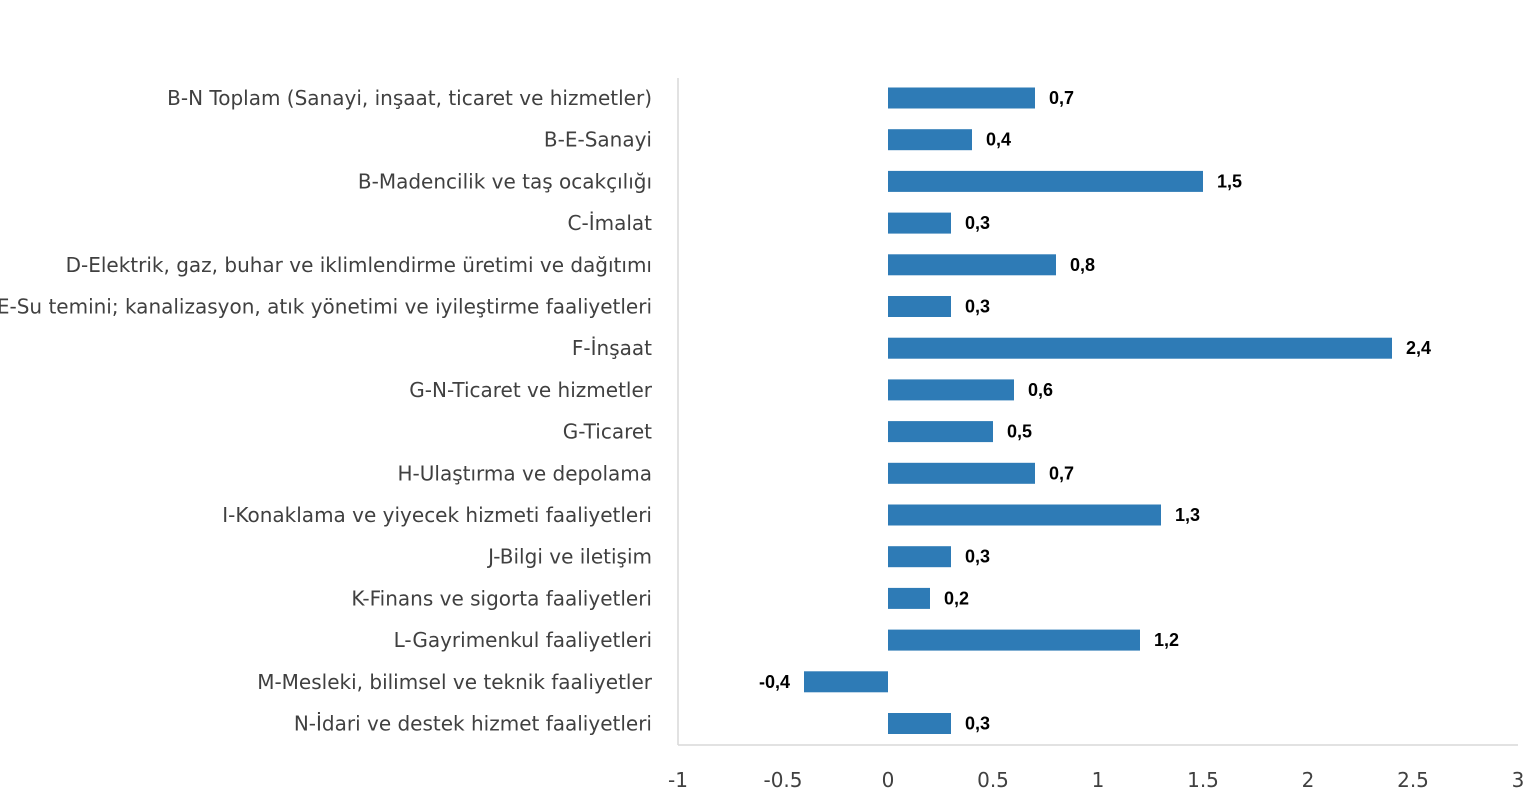 This screenshot has height=800, width=1530. I want to click on data-label: 0,4, so click(998, 140).